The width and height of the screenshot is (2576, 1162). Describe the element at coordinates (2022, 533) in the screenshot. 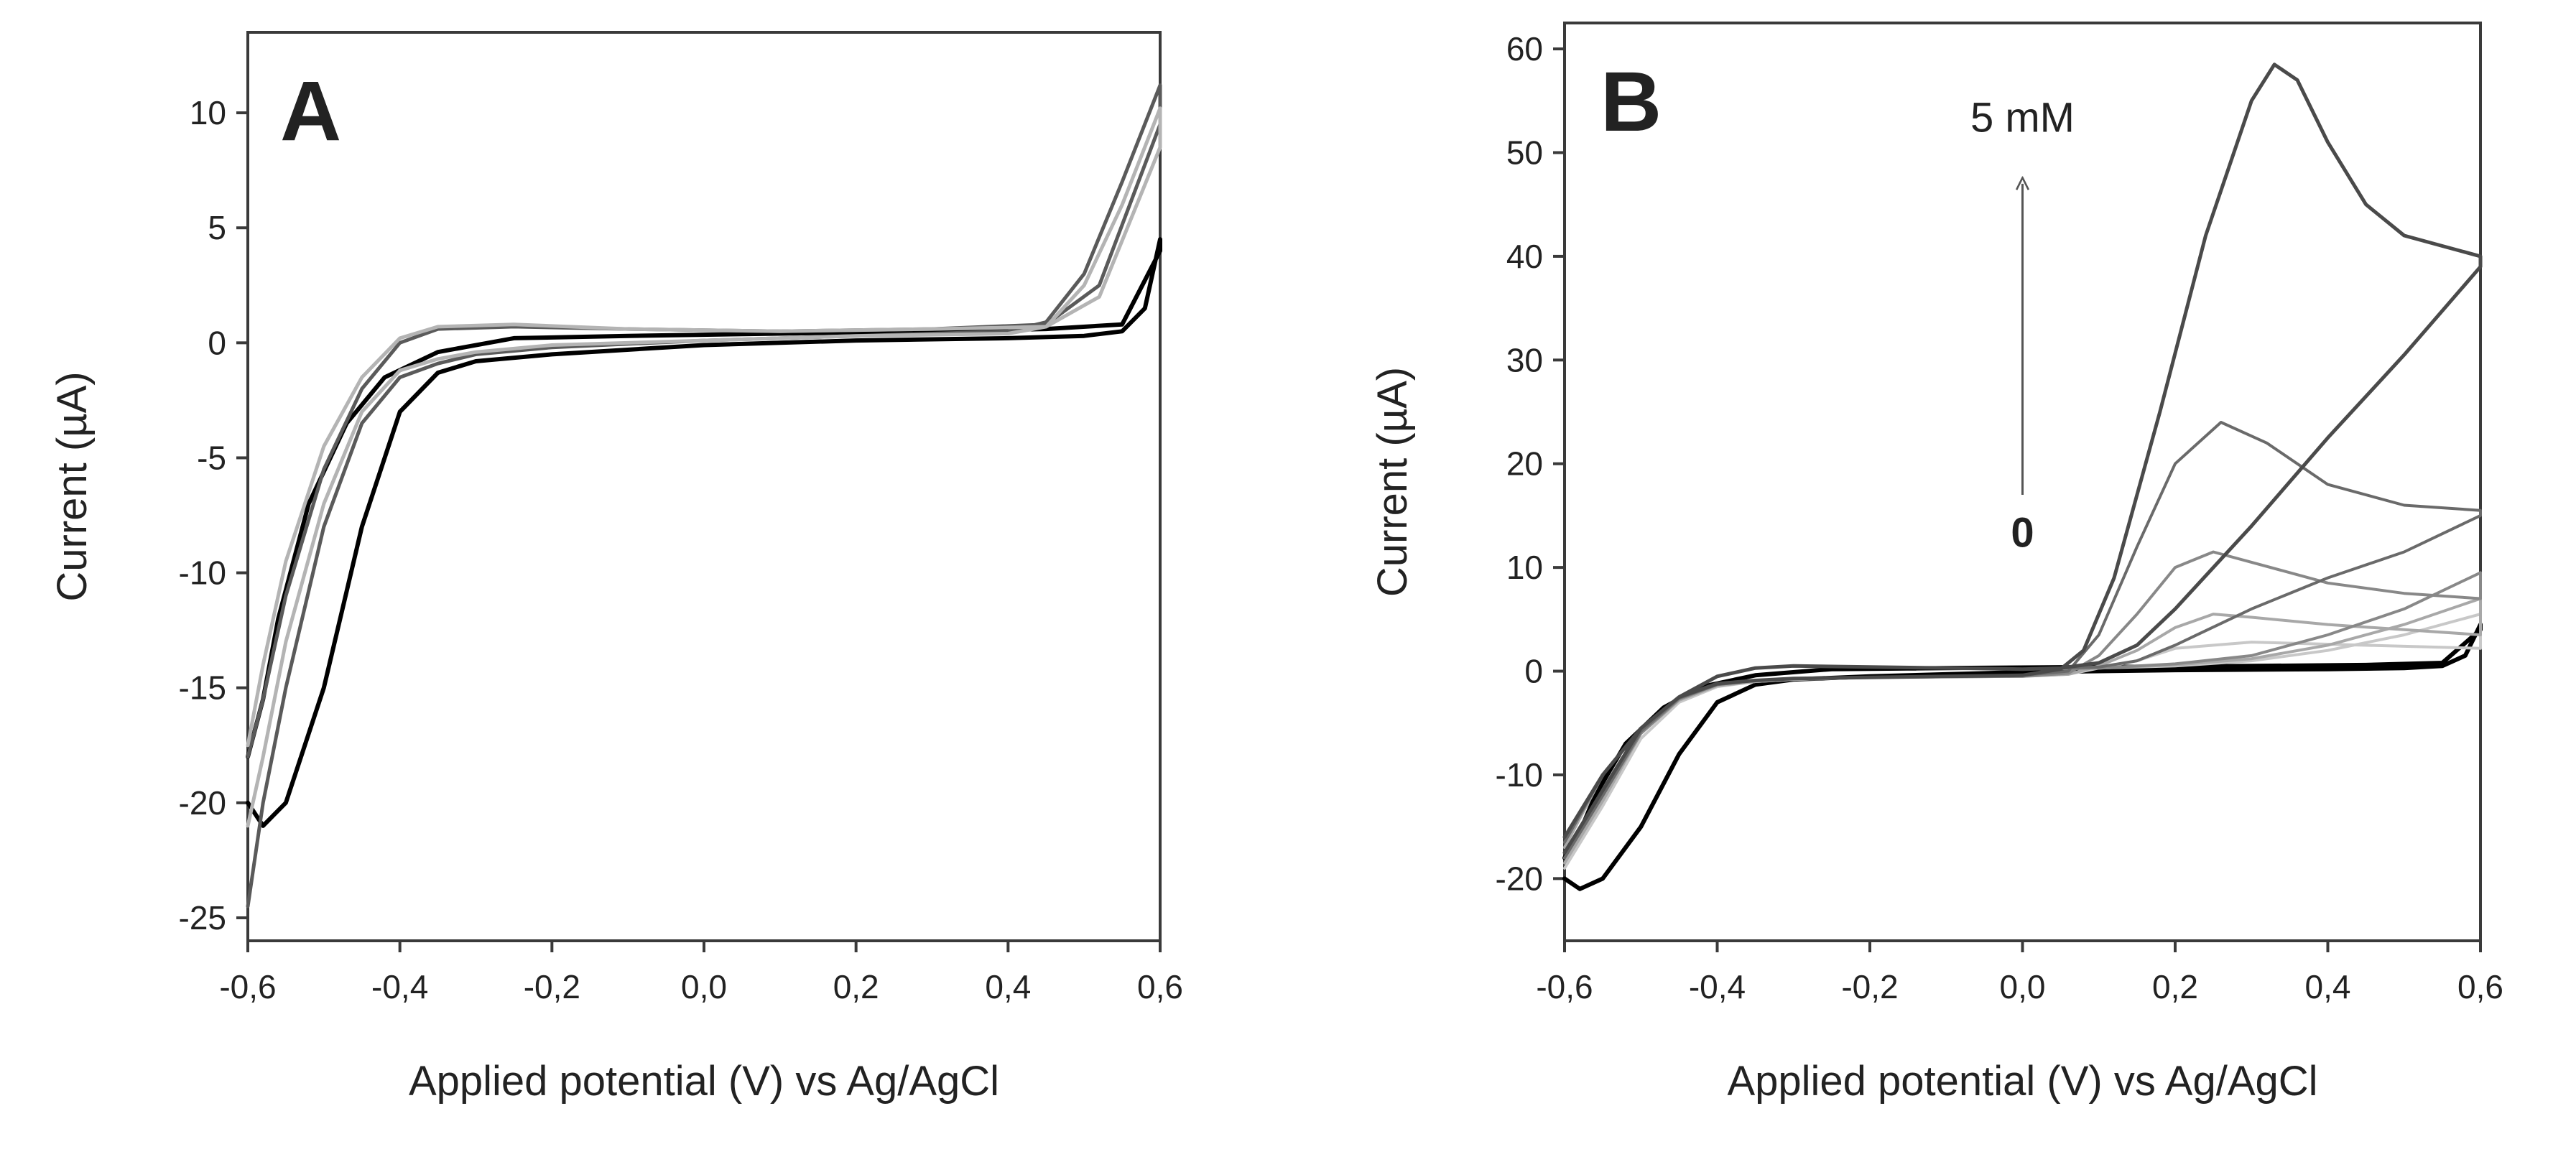

I see `annotation-label: 0` at that location.